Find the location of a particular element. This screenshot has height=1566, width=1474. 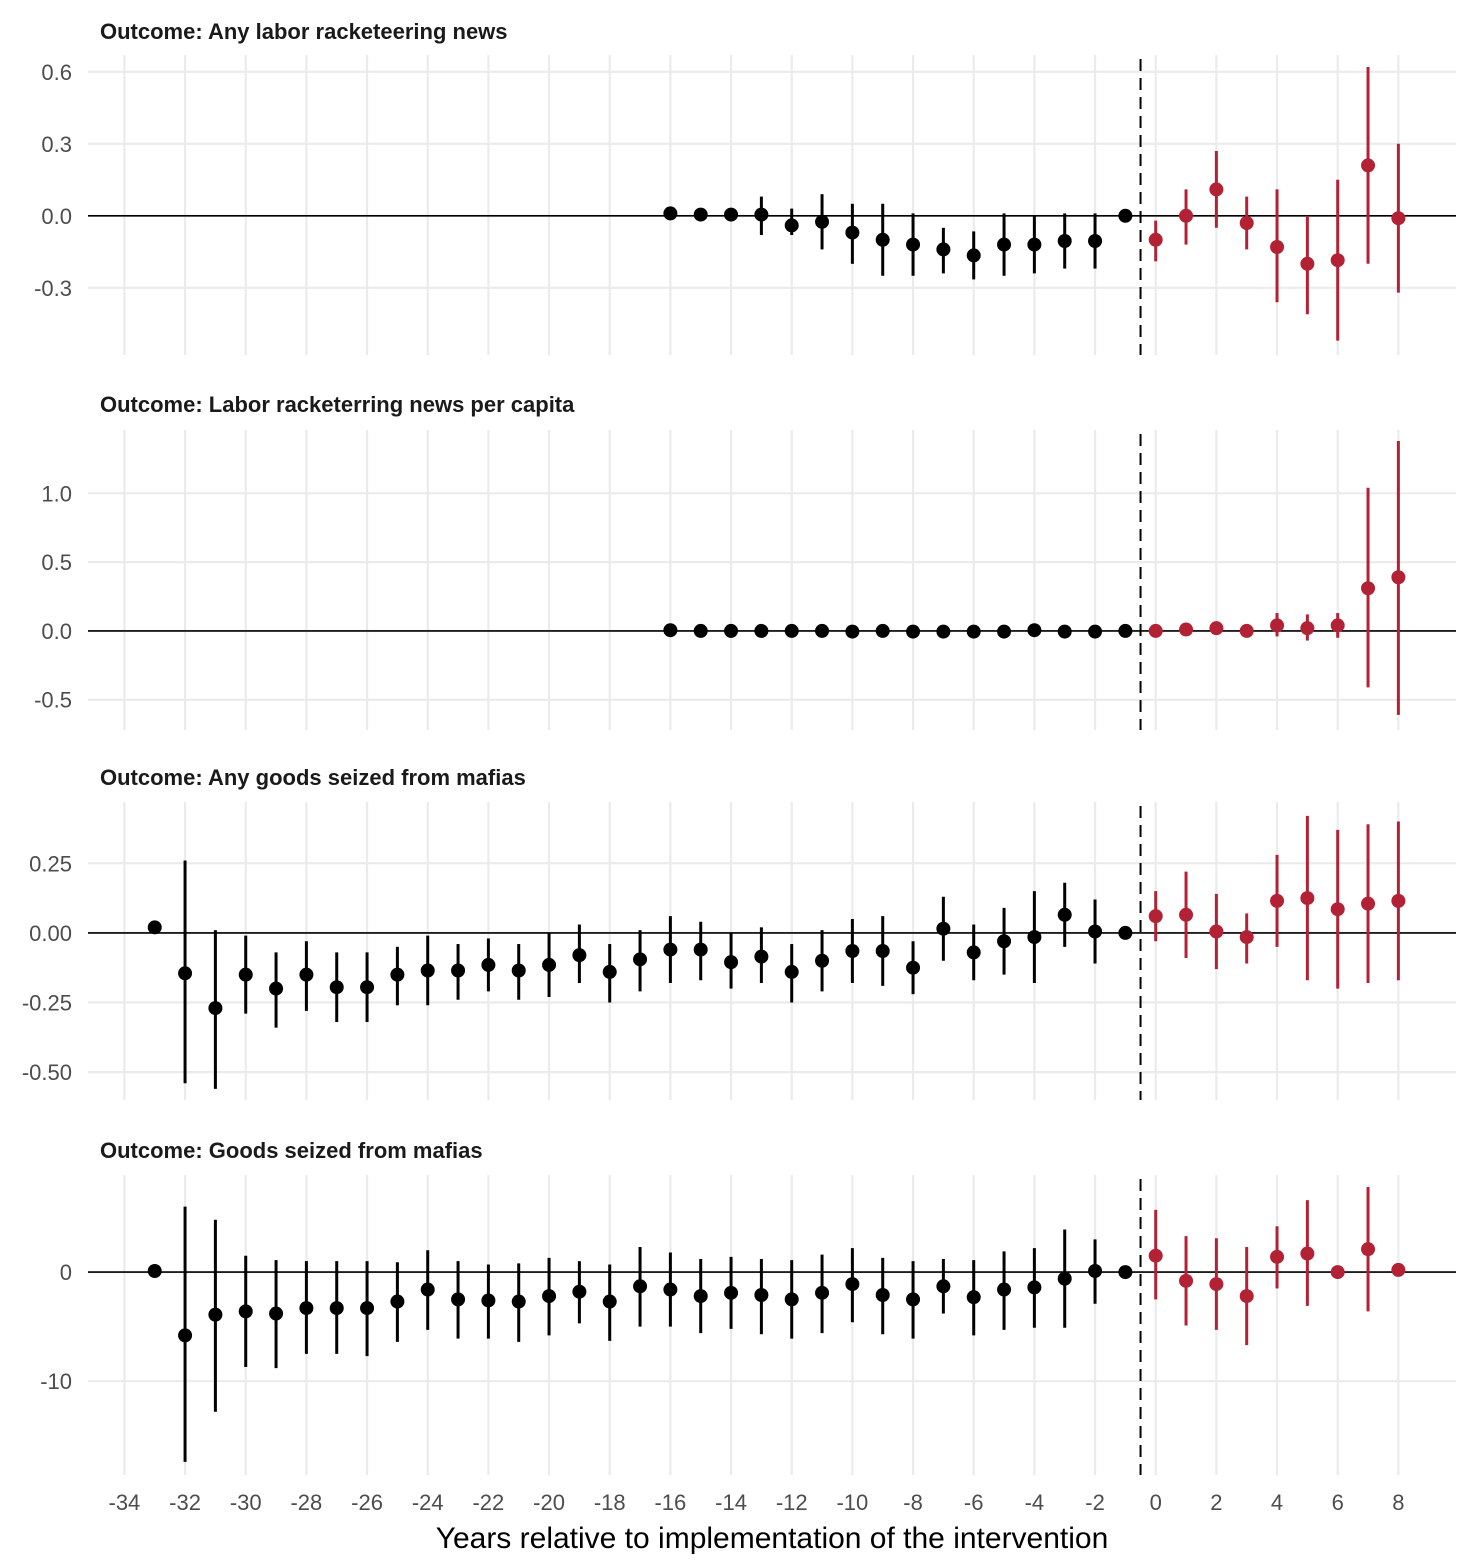

panel-title: Outcome: Any goods seized from mafias is located at coordinates (313, 777).